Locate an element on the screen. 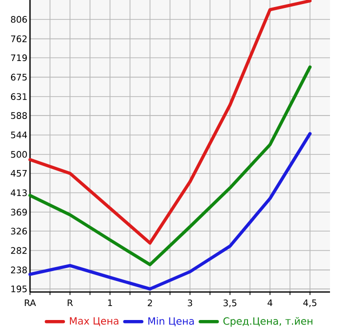 The height and width of the screenshot is (335, 345). legend-label: Сред.Цена, т.йен is located at coordinates (267, 322).